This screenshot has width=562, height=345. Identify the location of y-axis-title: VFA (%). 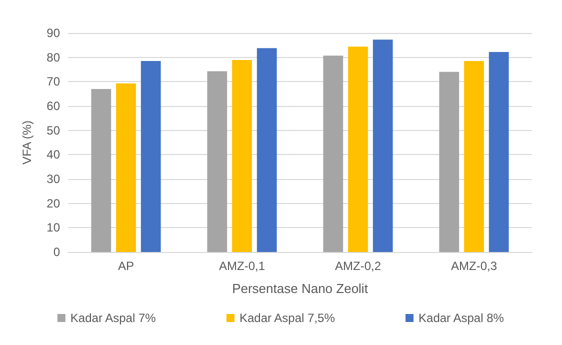
(27, 142).